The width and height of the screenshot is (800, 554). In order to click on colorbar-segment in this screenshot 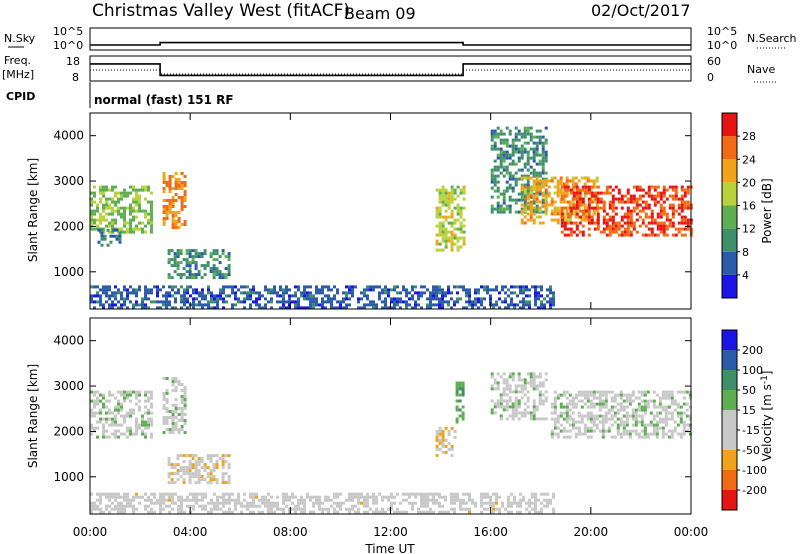, I will do `click(729, 380)`.